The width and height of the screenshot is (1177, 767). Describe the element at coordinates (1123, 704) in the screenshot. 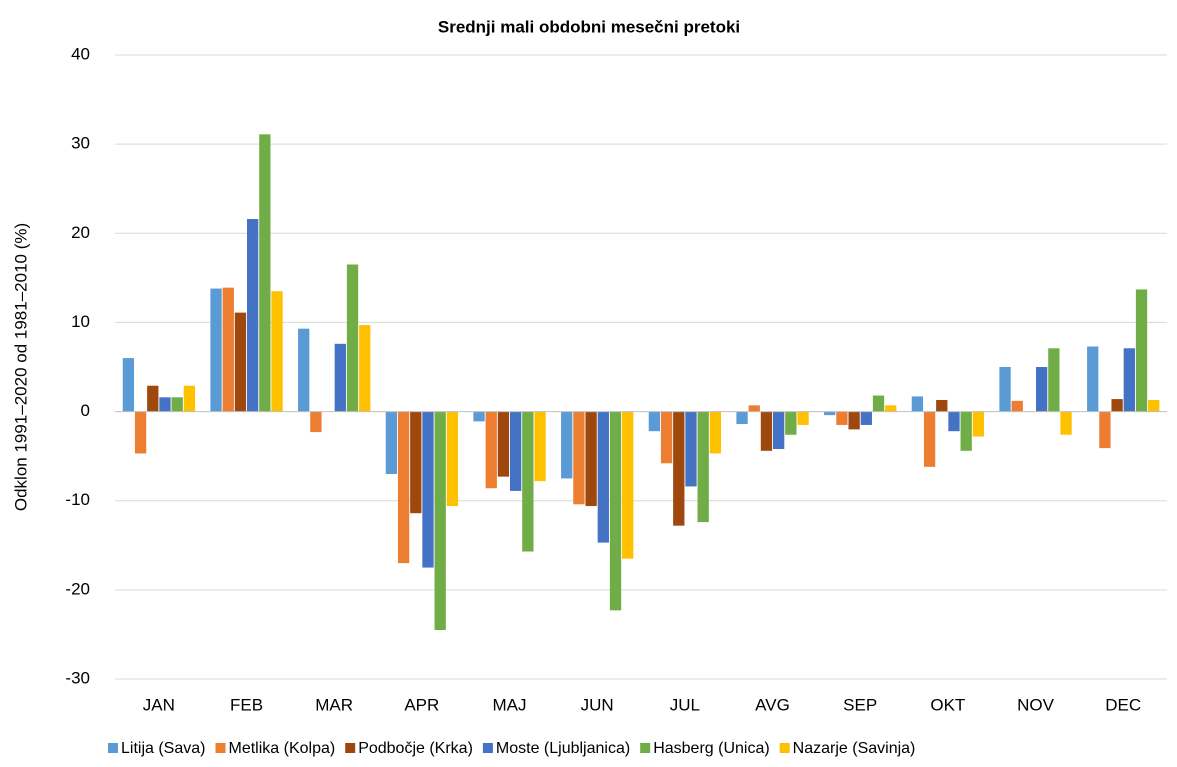

I see `x-tick-label: DEC` at that location.